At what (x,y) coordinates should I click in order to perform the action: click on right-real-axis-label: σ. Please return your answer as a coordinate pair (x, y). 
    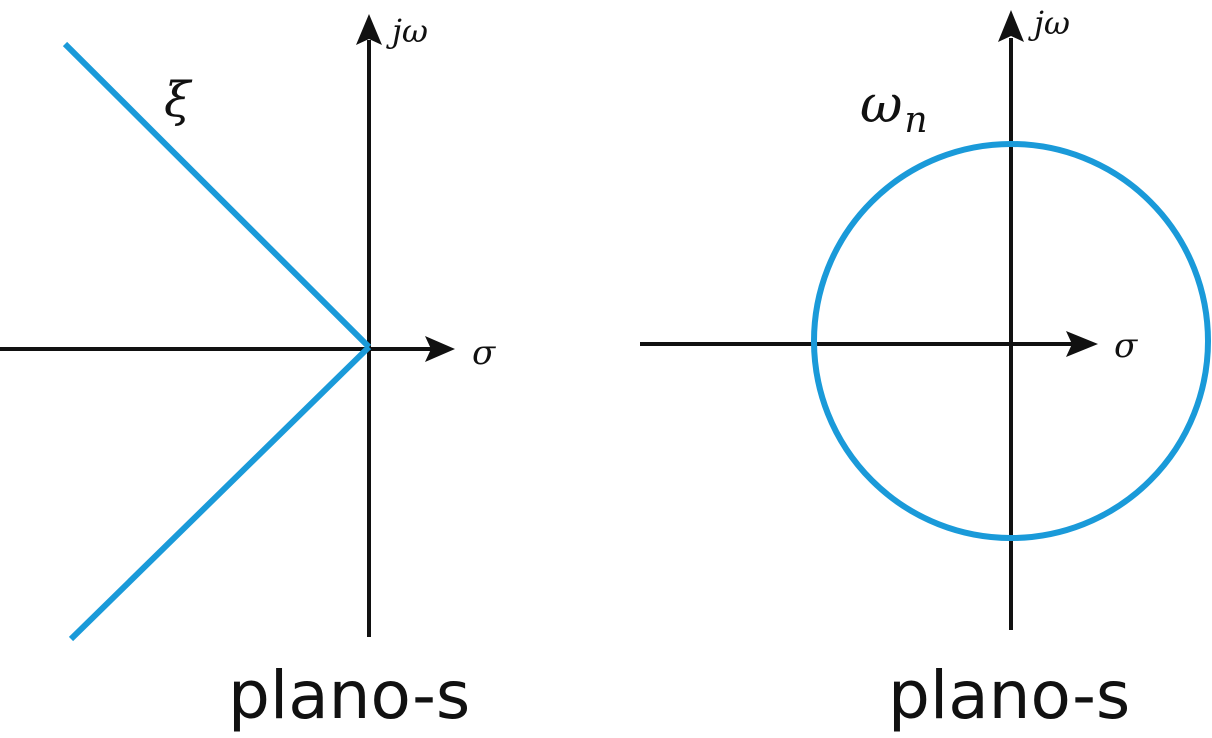
    Looking at the image, I should click on (1126, 346).